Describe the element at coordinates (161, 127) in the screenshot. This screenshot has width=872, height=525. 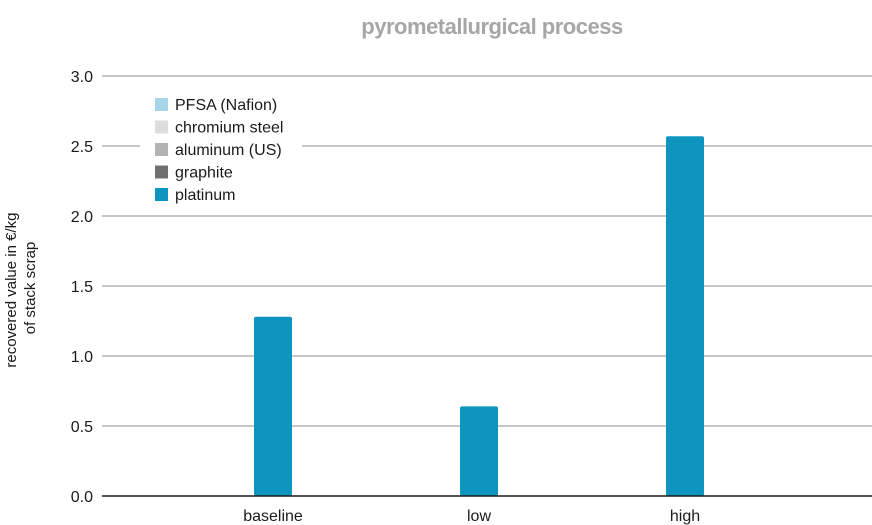
I see `legend-swatch-chromium-steel` at that location.